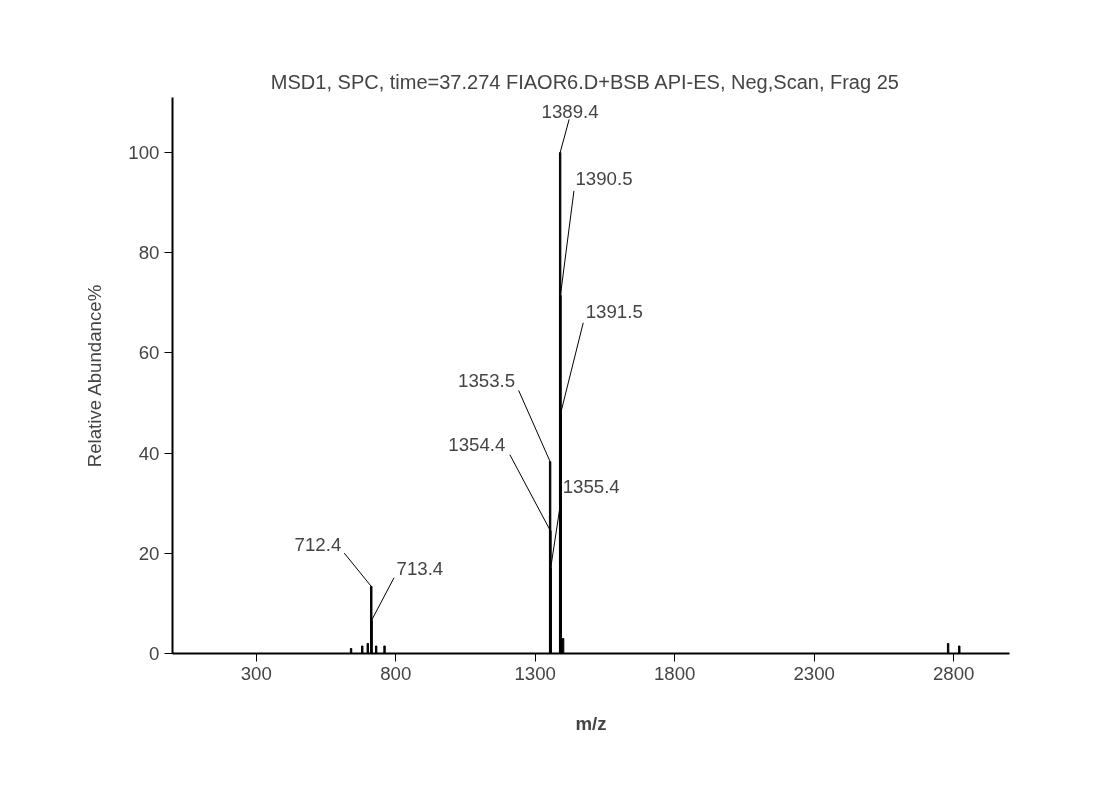 The height and width of the screenshot is (799, 1098). What do you see at coordinates (144, 153) in the screenshot?
I see `y-tick-label: 100` at bounding box center [144, 153].